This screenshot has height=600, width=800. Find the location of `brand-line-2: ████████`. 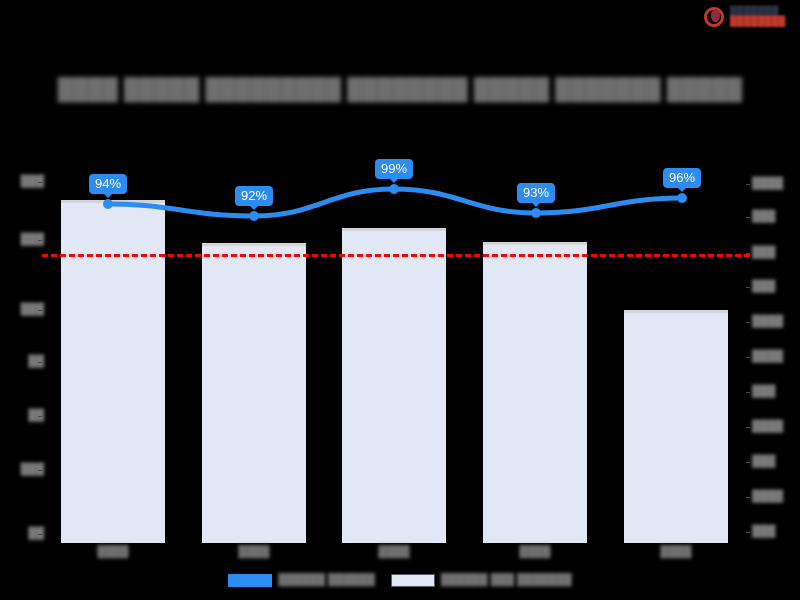

brand-line-2: ████████ is located at coordinates (758, 21).